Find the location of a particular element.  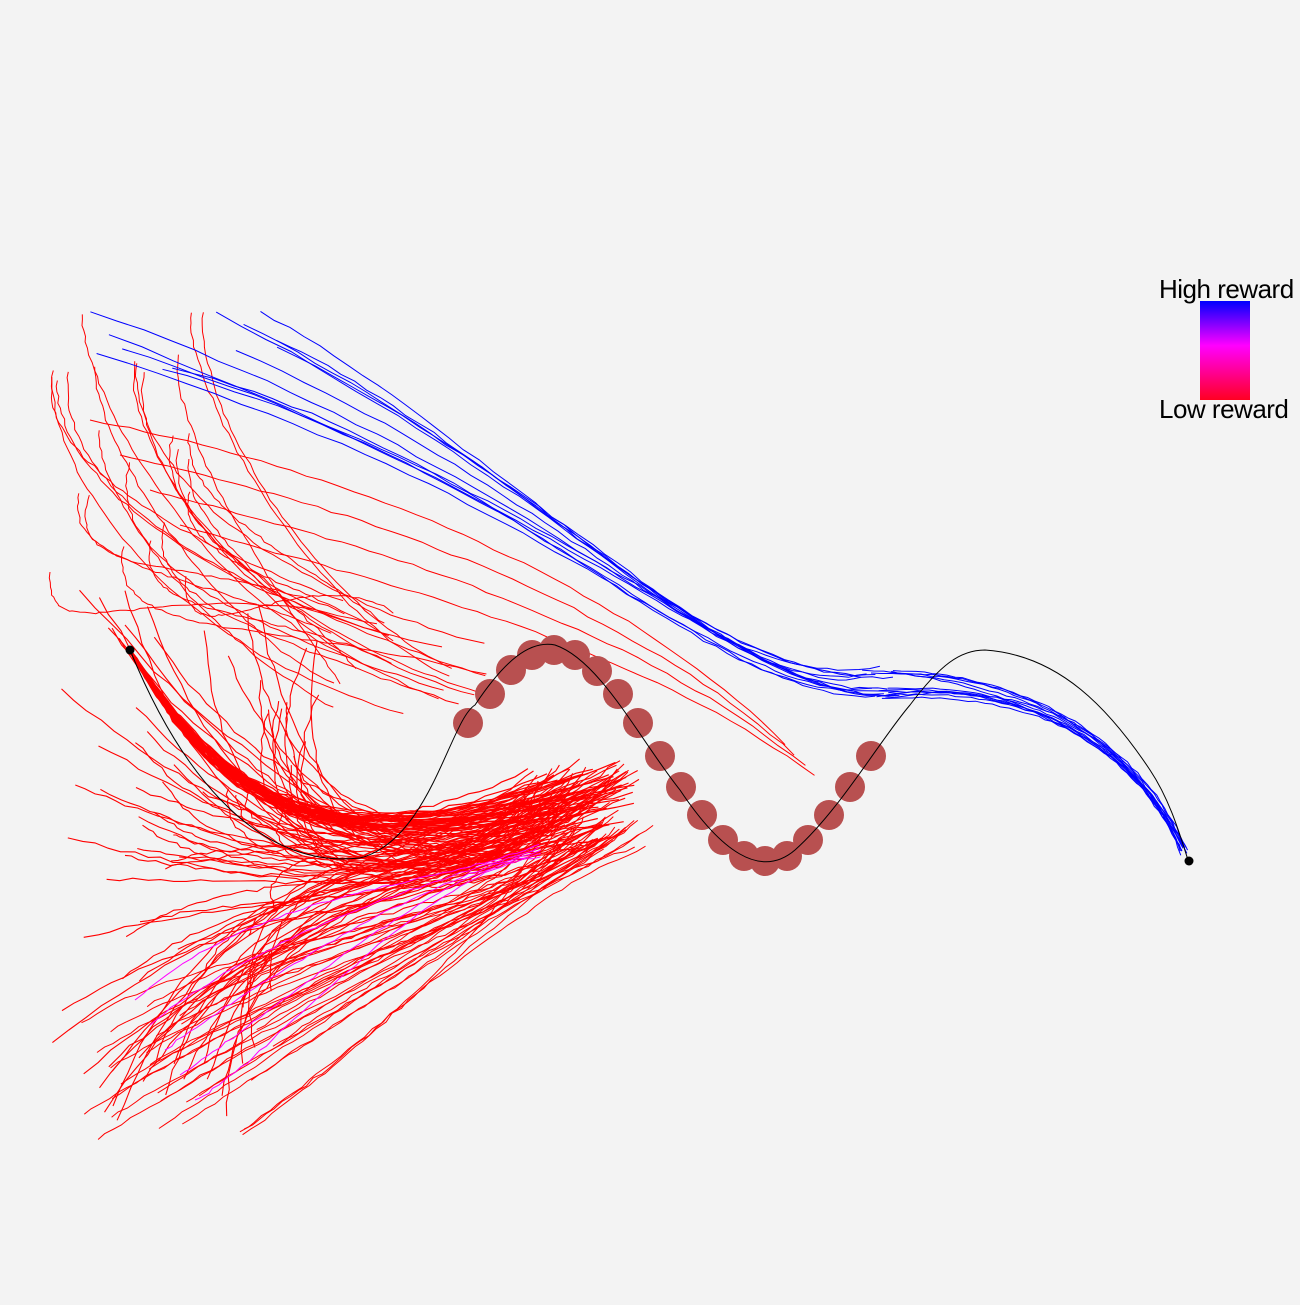

start-point is located at coordinates (130, 650).